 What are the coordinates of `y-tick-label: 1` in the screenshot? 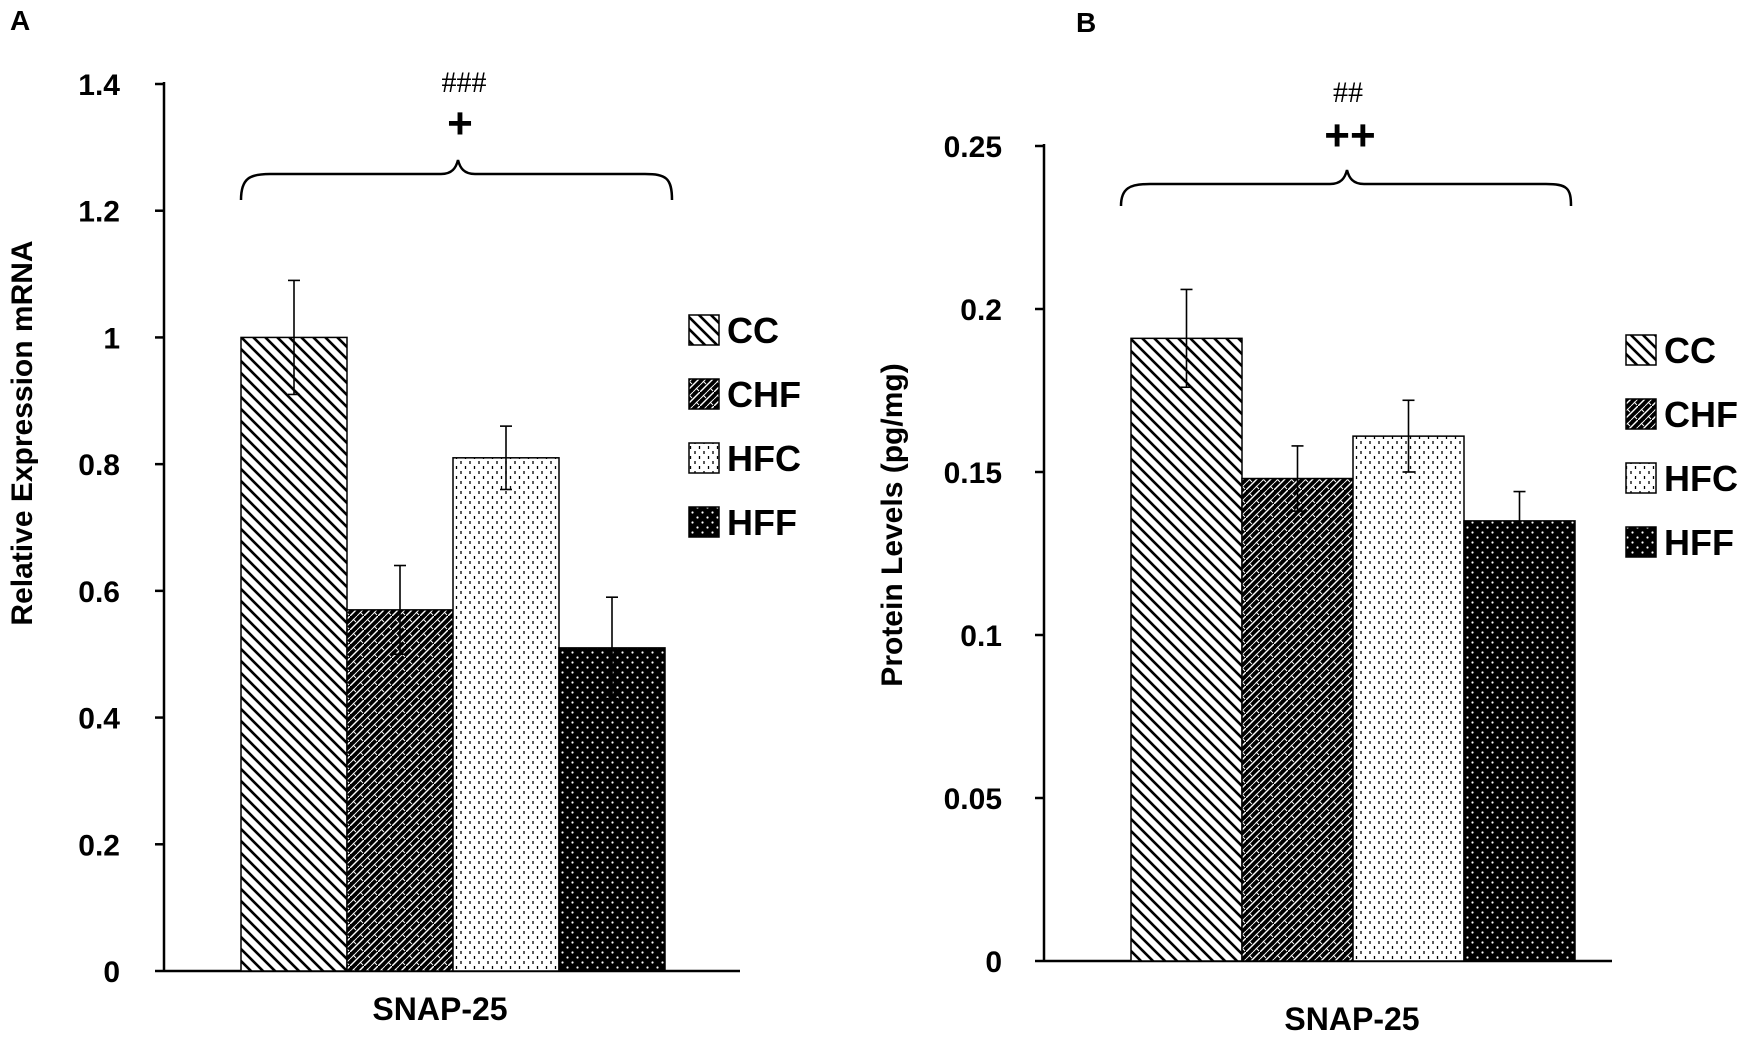 It's located at (111, 338).